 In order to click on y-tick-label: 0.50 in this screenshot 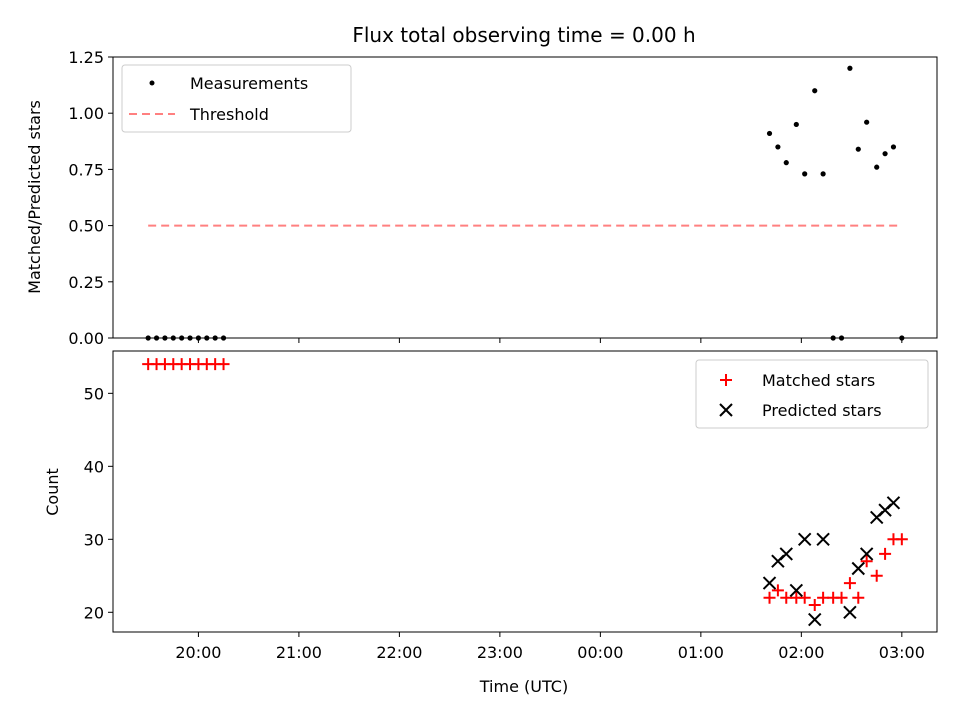, I will do `click(86, 226)`.